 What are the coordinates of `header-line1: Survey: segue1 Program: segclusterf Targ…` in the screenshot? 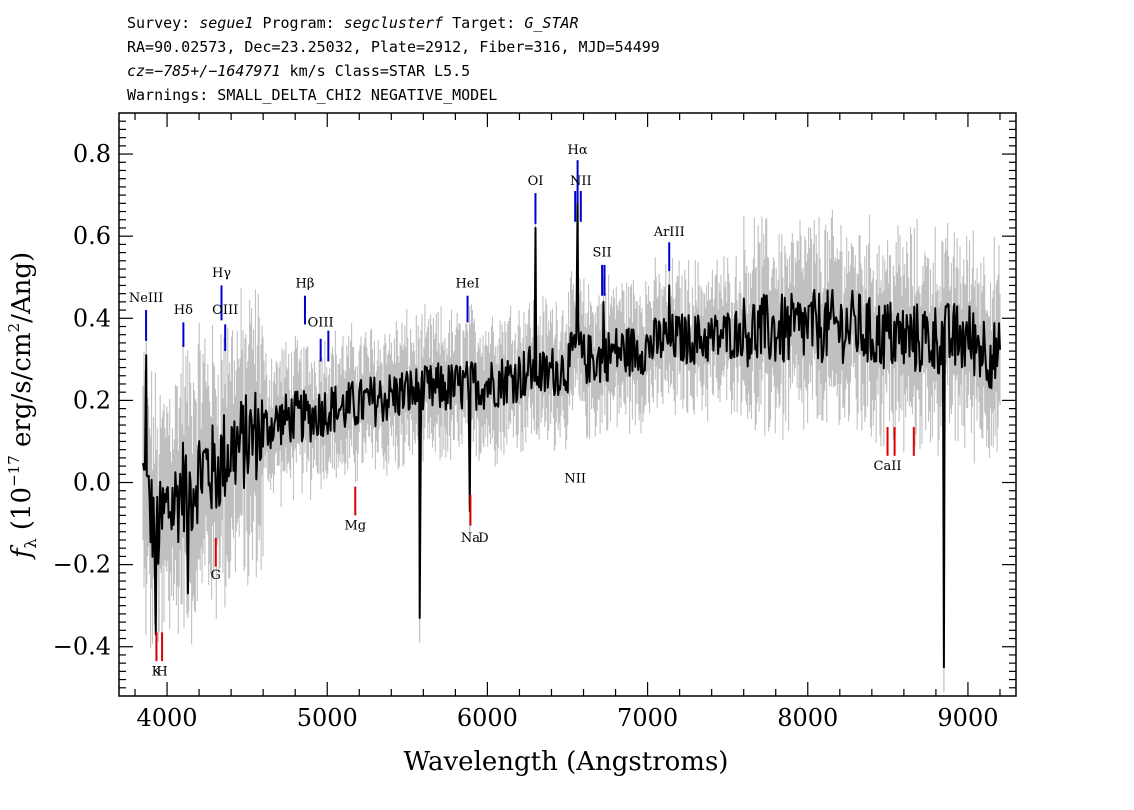 It's located at (353, 23).